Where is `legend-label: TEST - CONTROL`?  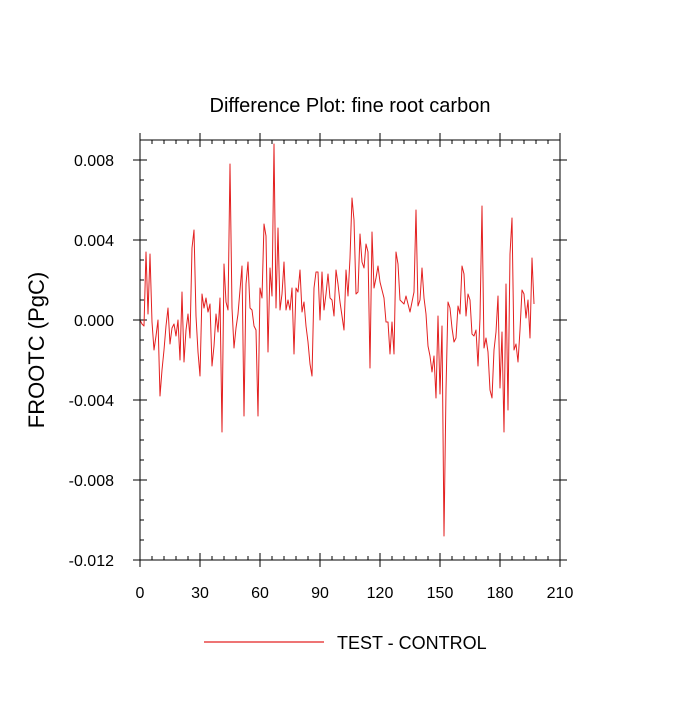
legend-label: TEST - CONTROL is located at coordinates (412, 643).